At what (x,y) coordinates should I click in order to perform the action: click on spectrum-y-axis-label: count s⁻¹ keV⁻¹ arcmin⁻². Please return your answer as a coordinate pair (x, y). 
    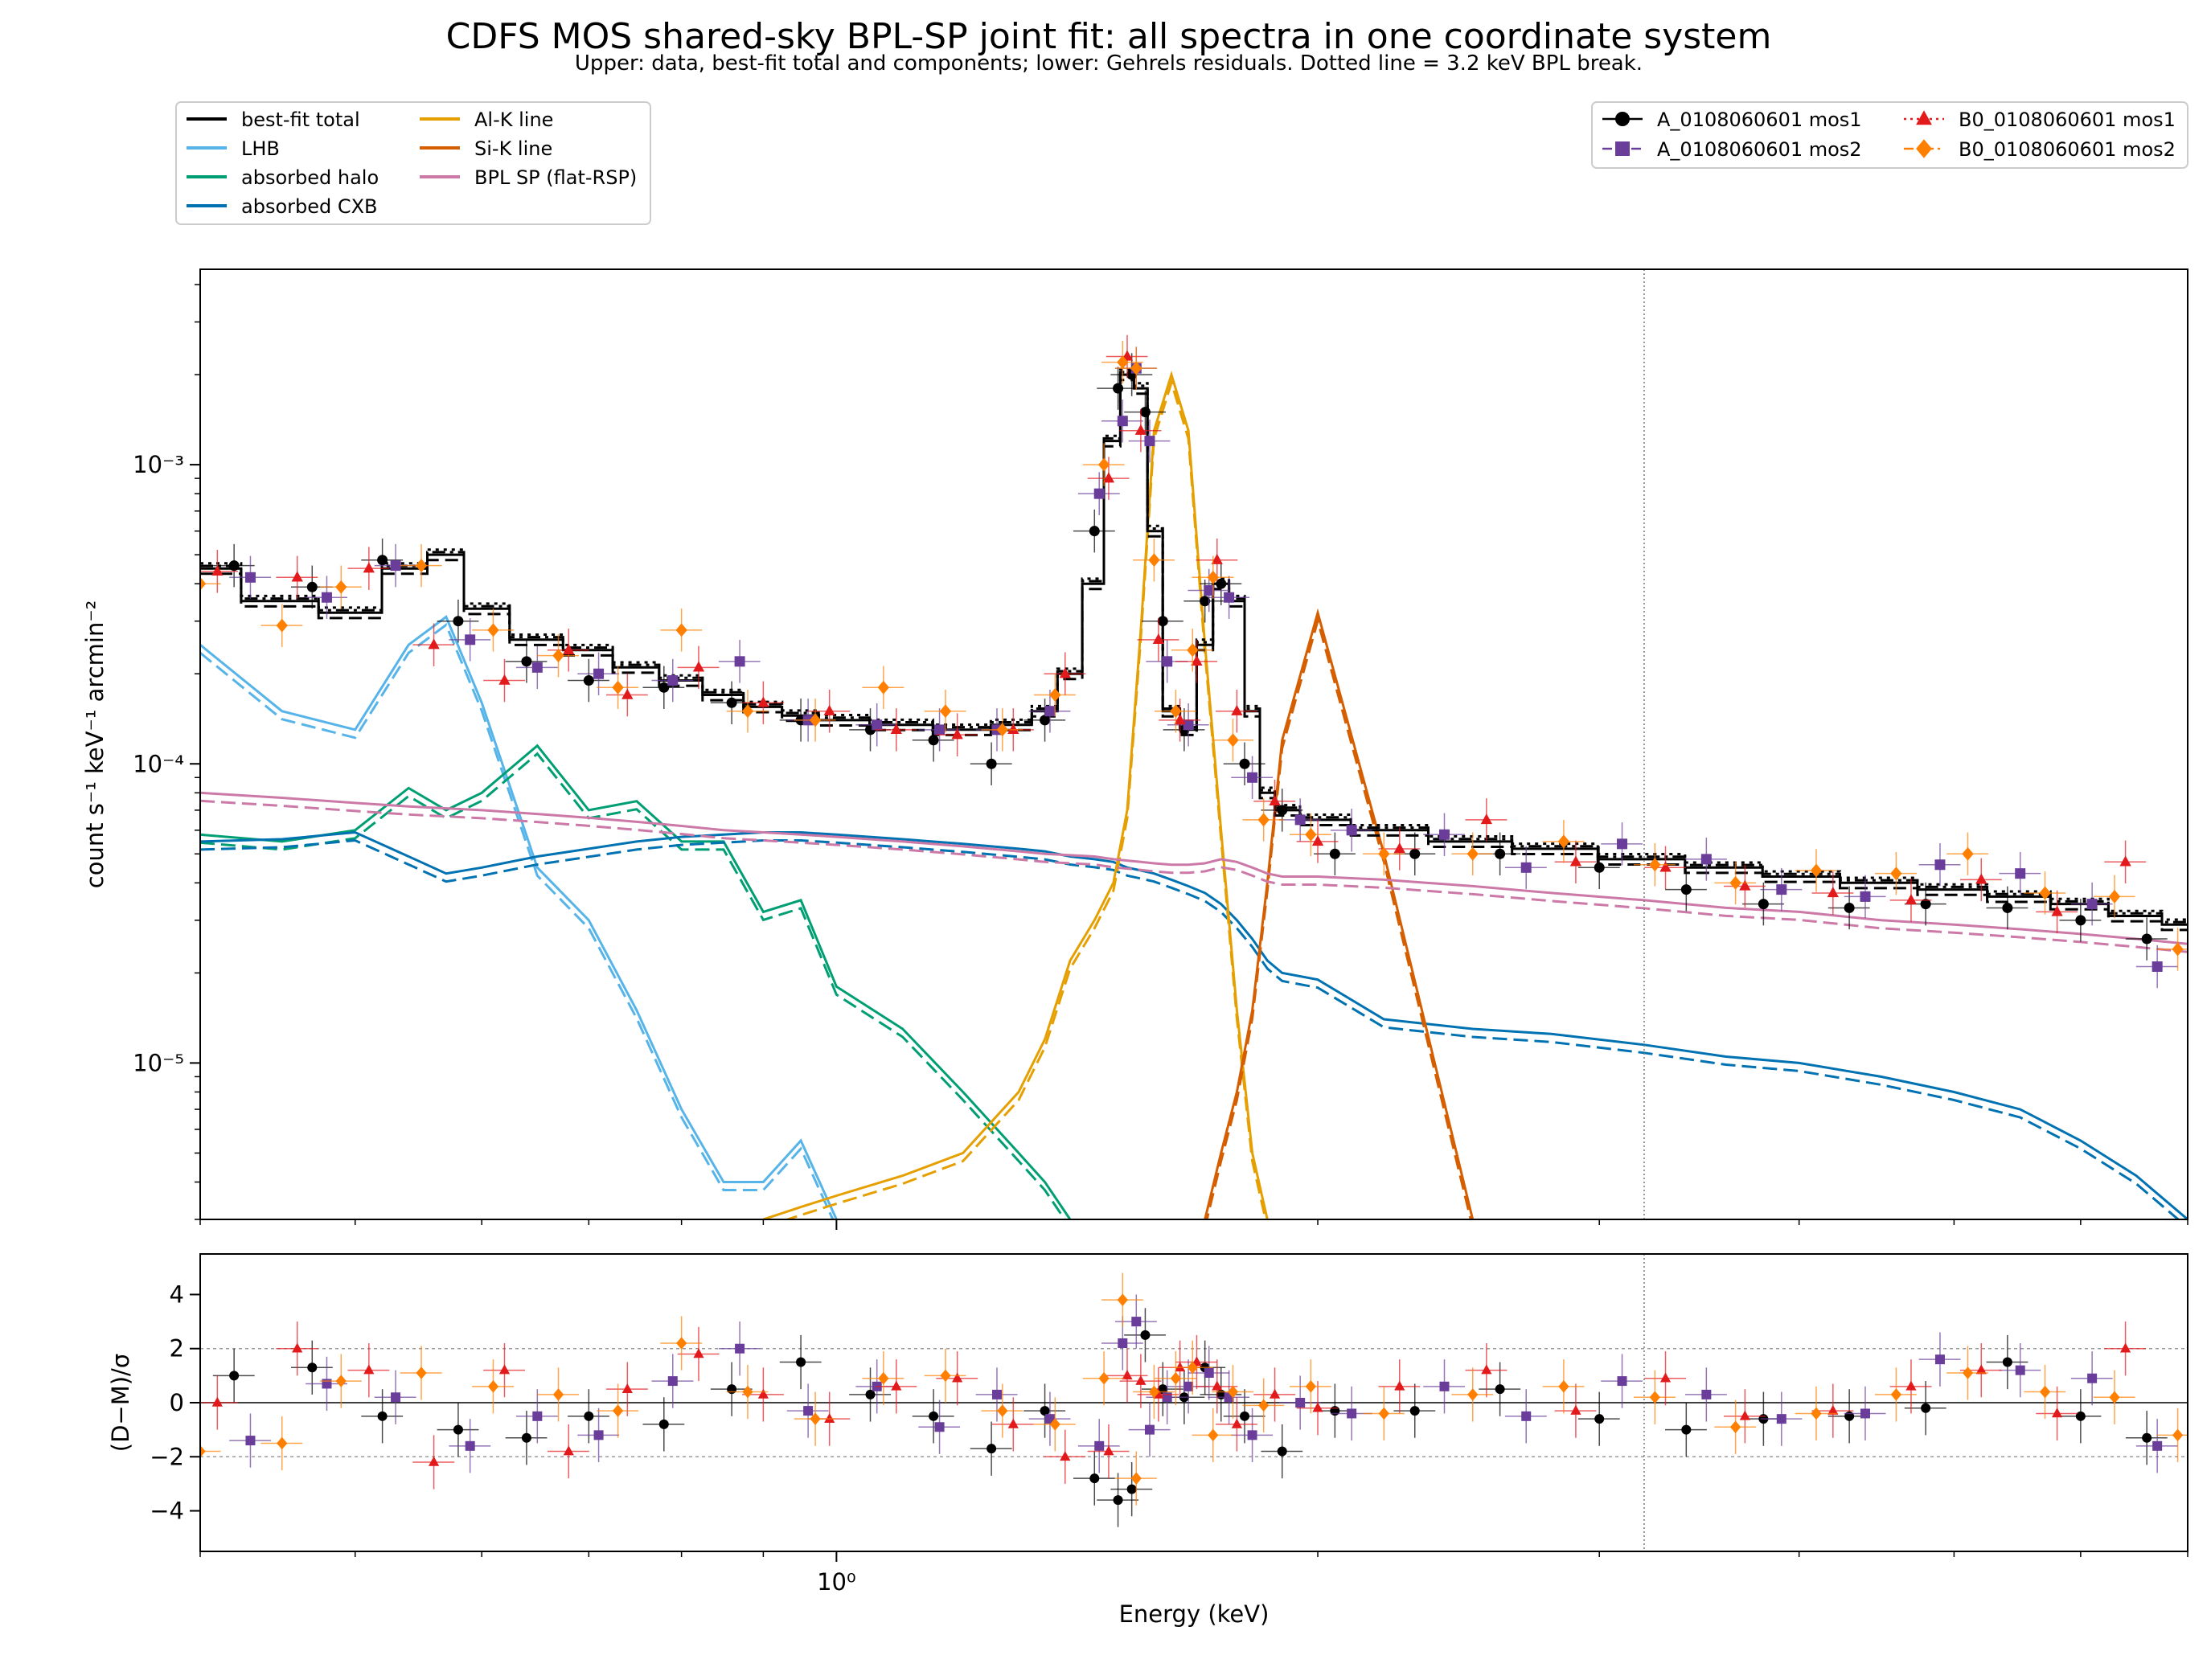
    Looking at the image, I should click on (95, 744).